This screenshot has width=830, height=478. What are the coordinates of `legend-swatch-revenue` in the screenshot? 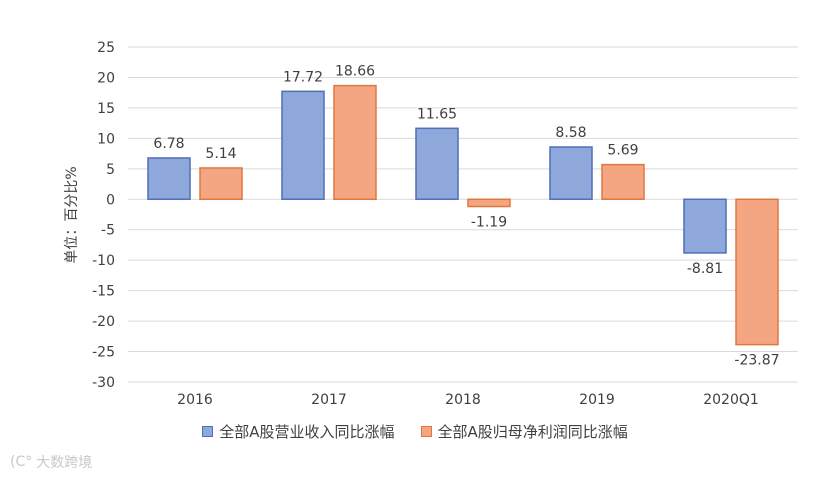 It's located at (208, 431).